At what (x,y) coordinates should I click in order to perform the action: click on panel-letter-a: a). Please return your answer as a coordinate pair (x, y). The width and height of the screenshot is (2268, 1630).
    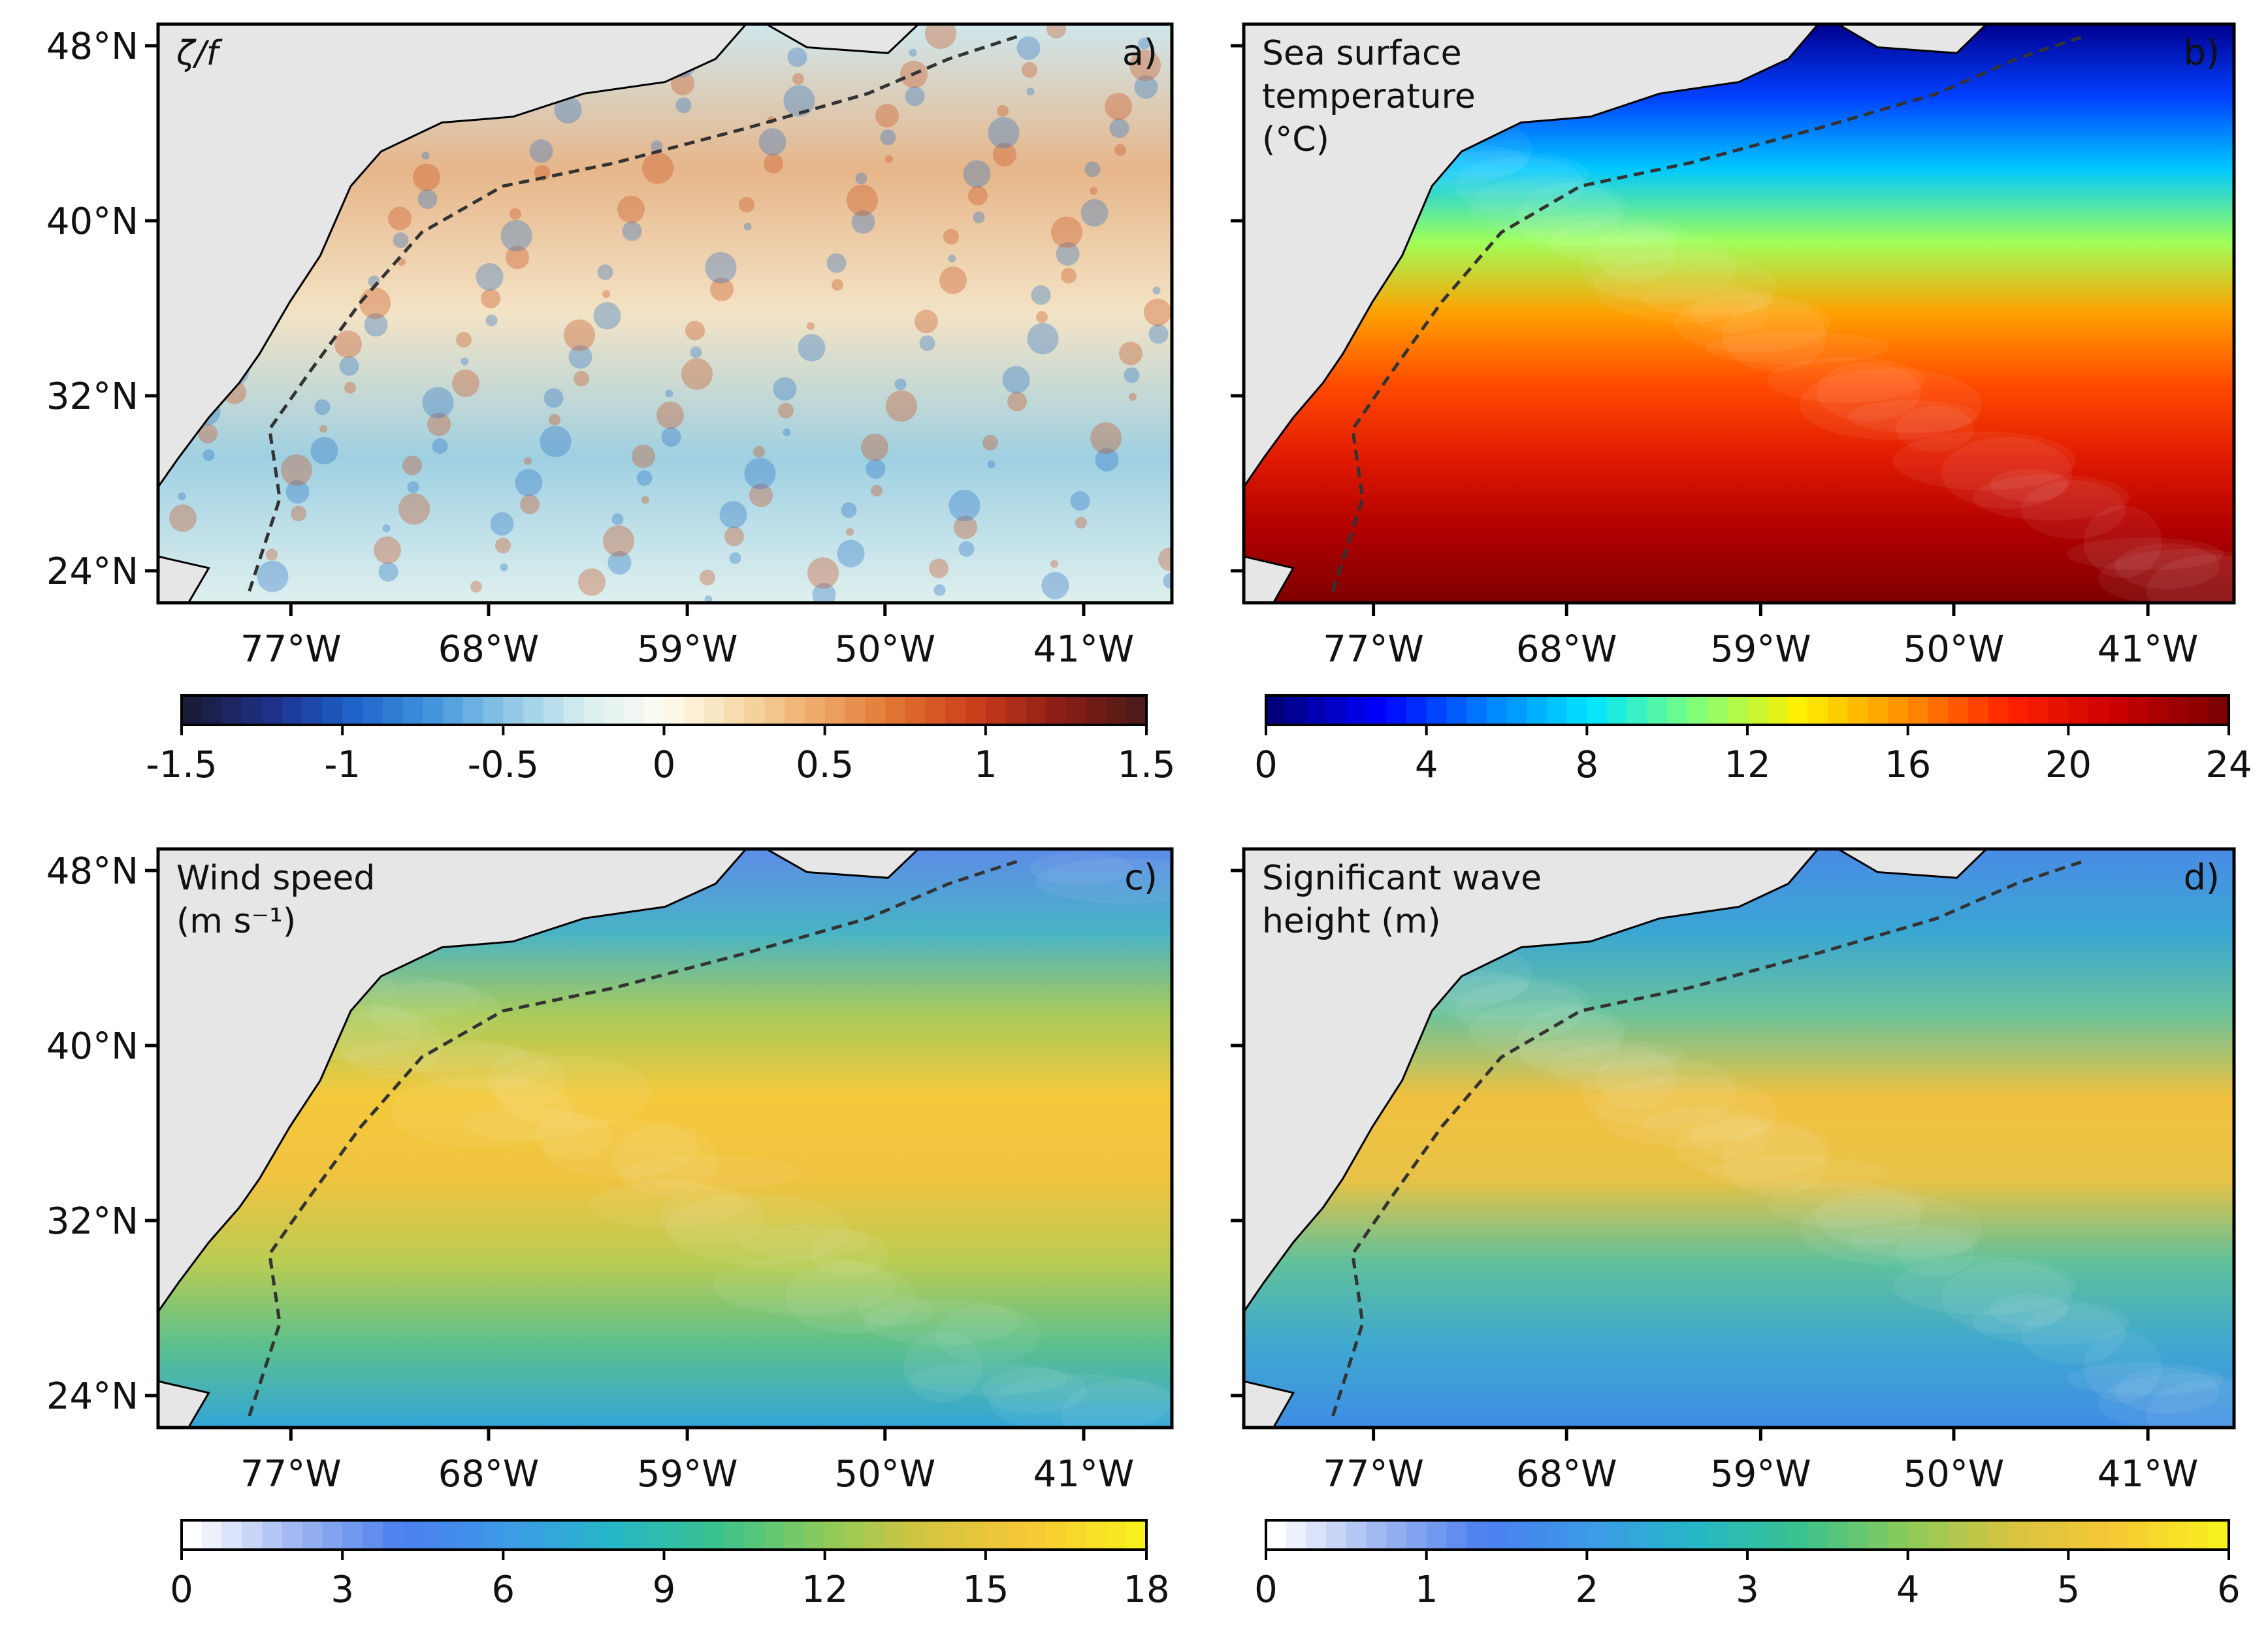
    Looking at the image, I should click on (1140, 52).